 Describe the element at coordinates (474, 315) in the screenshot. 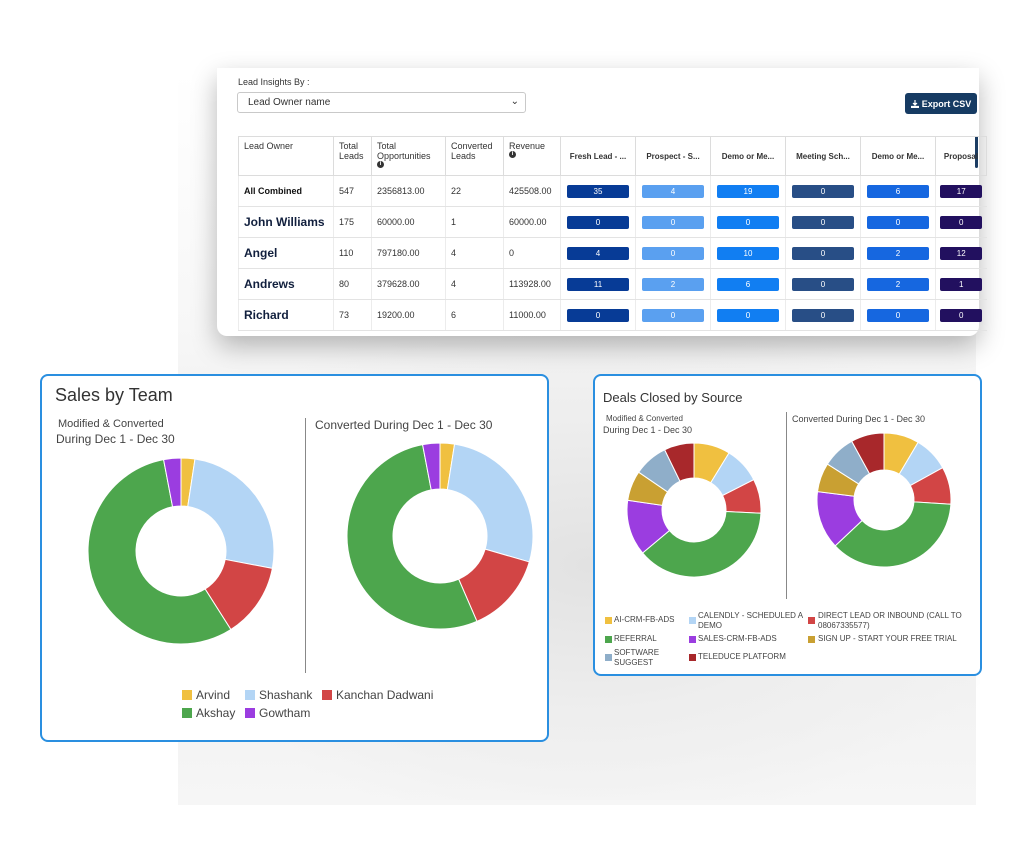

I see `converted-leads-cell: 6` at that location.